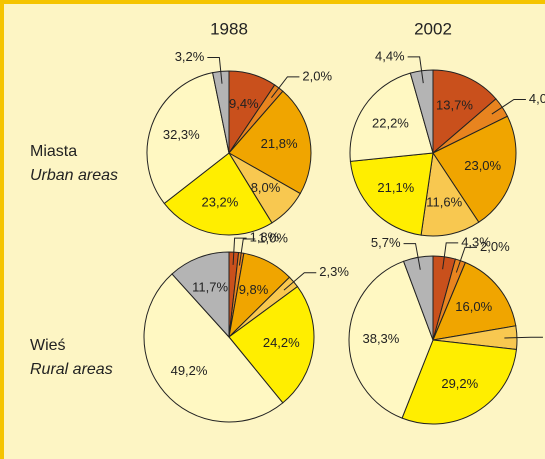  I want to click on row-label: Wieś, so click(48, 345).